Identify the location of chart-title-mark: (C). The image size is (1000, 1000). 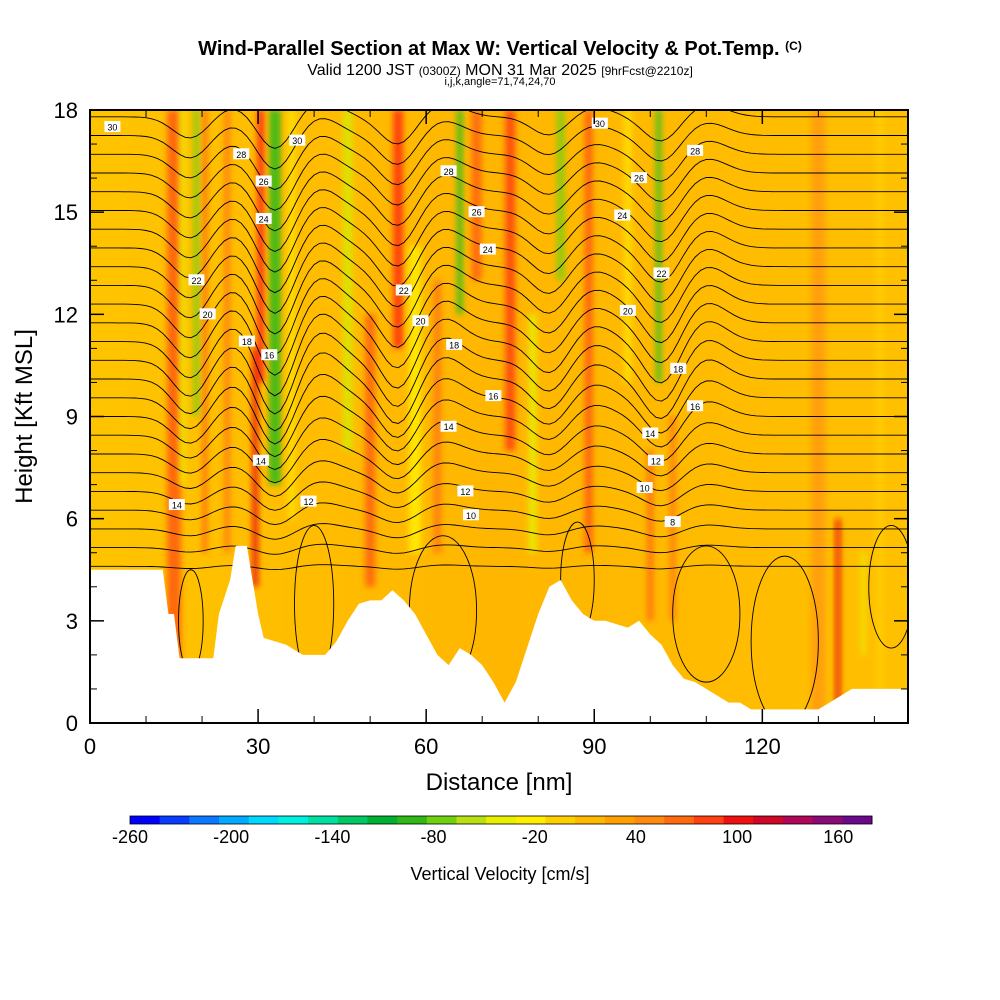
(793, 46).